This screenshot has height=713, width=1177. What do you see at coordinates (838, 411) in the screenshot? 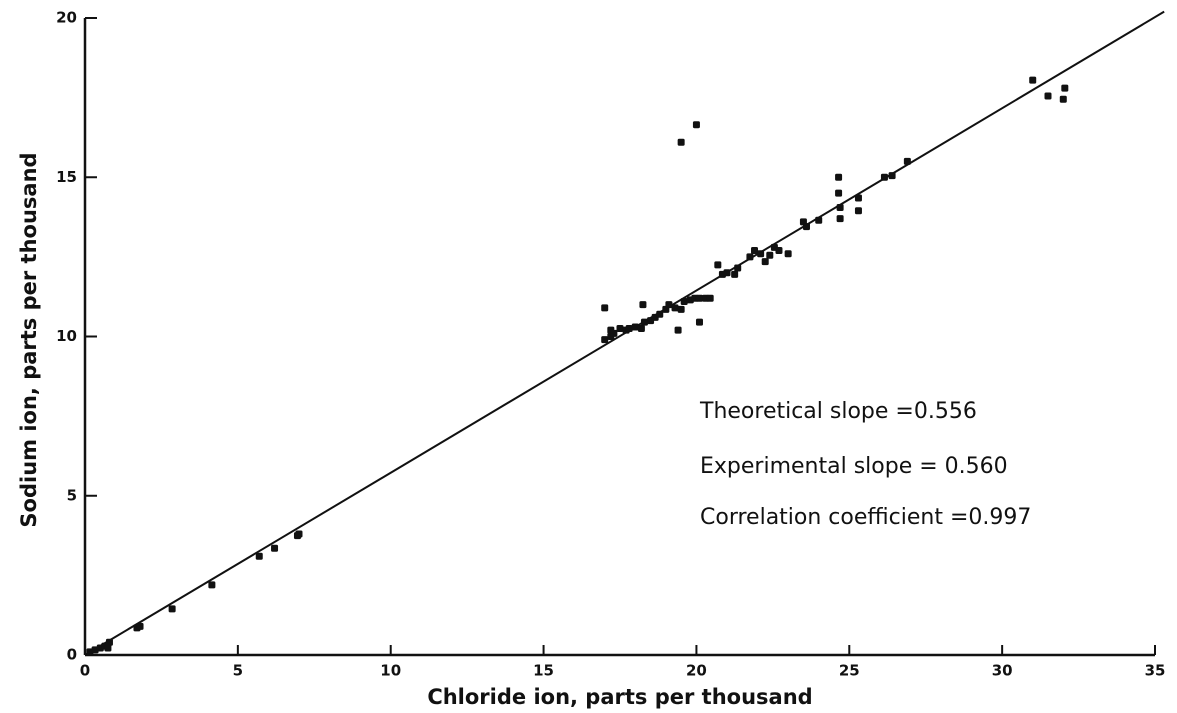
I see `annotation: Theoretical slope =0.556` at bounding box center [838, 411].